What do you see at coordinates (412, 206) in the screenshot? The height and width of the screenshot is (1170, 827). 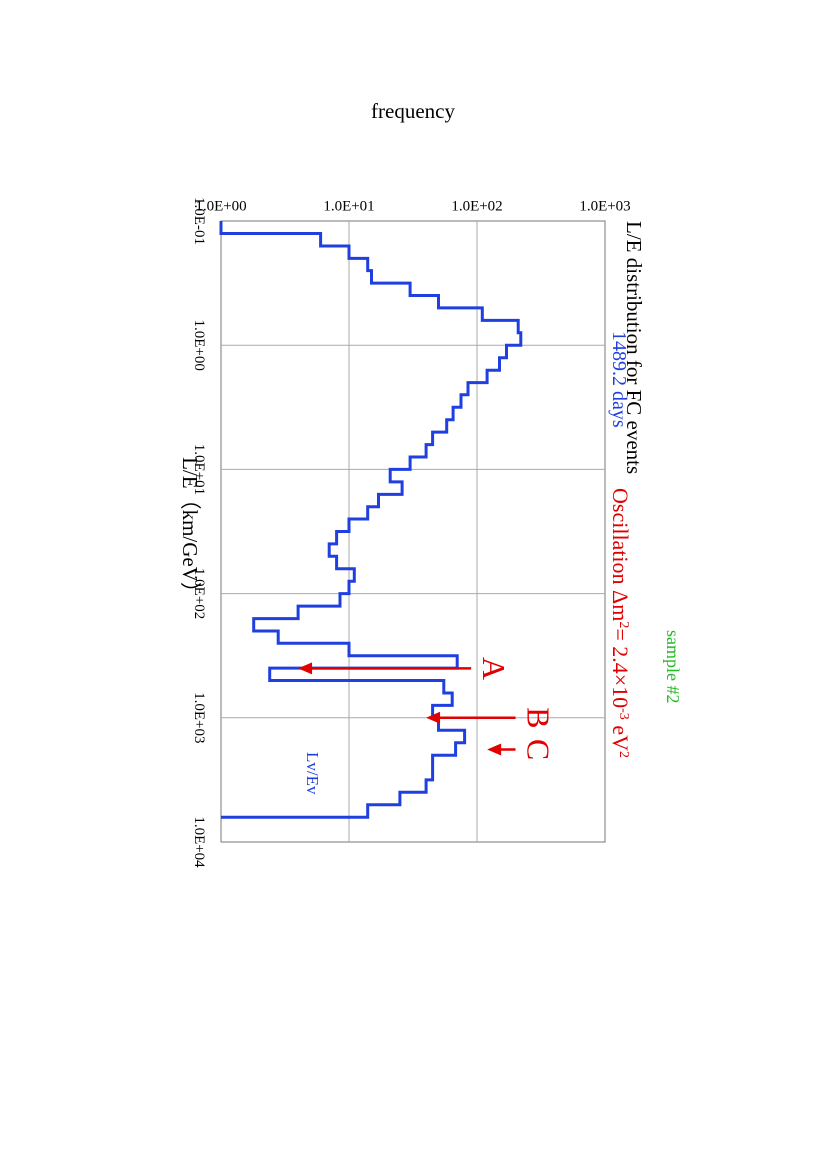 I see `y-tick-labels: 1.0E+00 1.0E+01 1.0E+02 1.0E+03` at bounding box center [412, 206].